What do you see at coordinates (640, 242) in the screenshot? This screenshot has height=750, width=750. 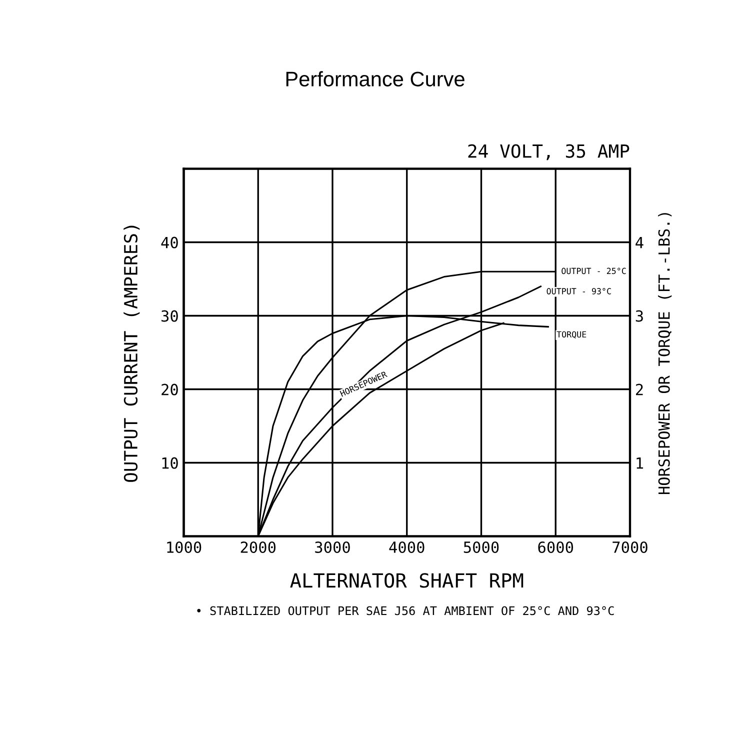 I see `y2-tick-label: 4` at bounding box center [640, 242].